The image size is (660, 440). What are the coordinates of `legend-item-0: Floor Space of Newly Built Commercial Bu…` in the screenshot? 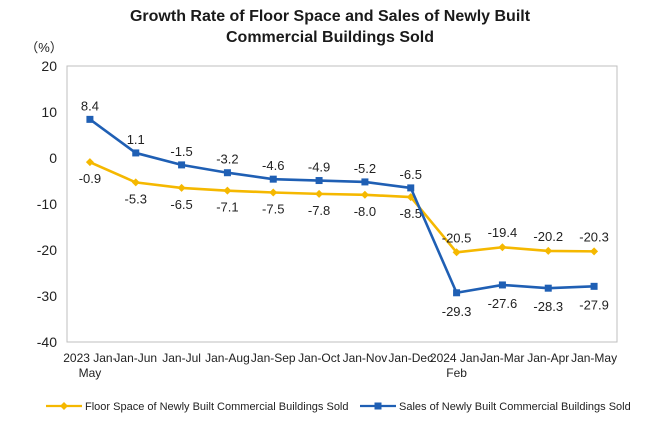 It's located at (197, 407).